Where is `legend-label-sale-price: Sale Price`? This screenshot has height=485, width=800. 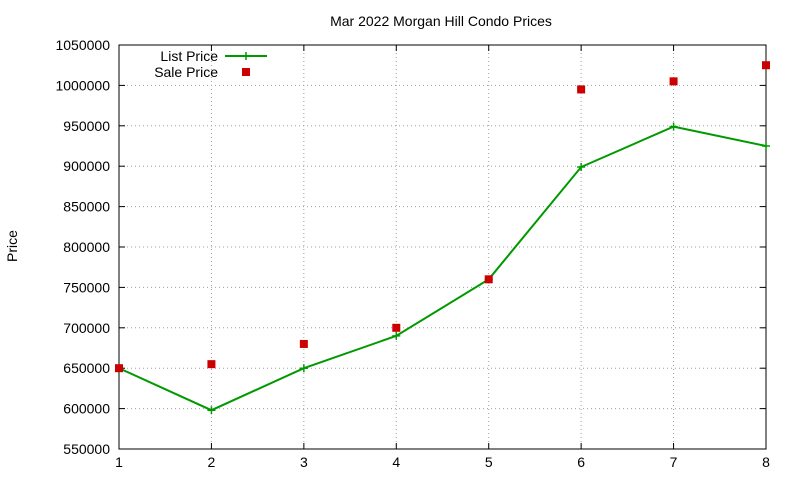 legend-label-sale-price: Sale Price is located at coordinates (186, 72).